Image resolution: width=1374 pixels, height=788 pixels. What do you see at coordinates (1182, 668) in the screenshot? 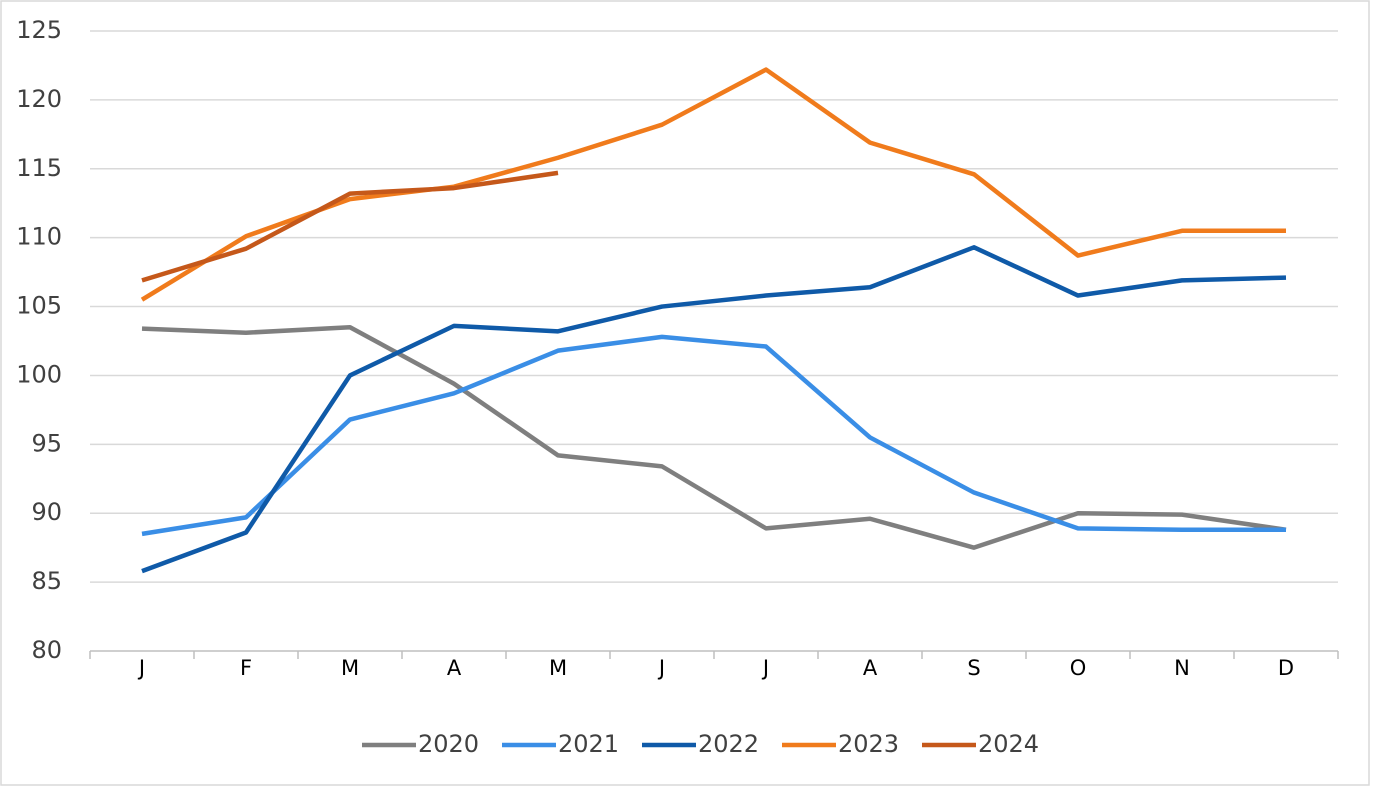
I see `x-tick-label: N` at bounding box center [1182, 668].